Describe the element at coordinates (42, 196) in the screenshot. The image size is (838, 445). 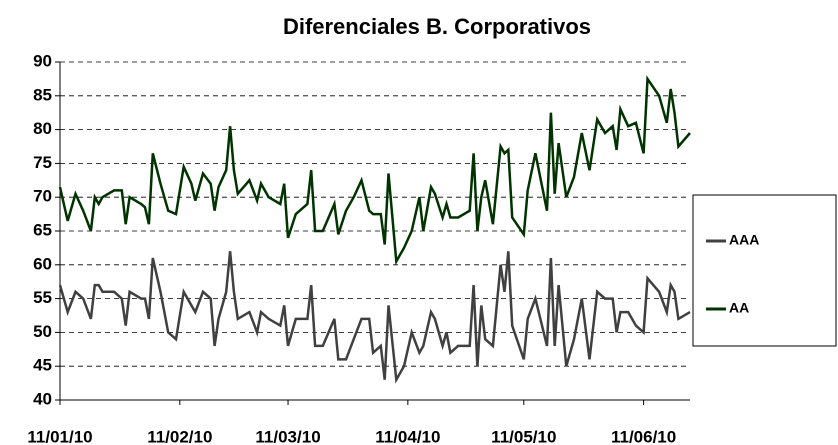
I see `y-tick-label: 70` at that location.